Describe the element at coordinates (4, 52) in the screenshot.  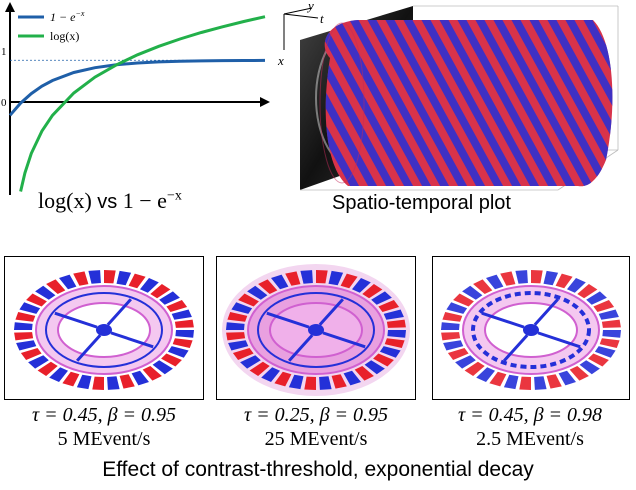
I see `ytick-1: 1` at that location.